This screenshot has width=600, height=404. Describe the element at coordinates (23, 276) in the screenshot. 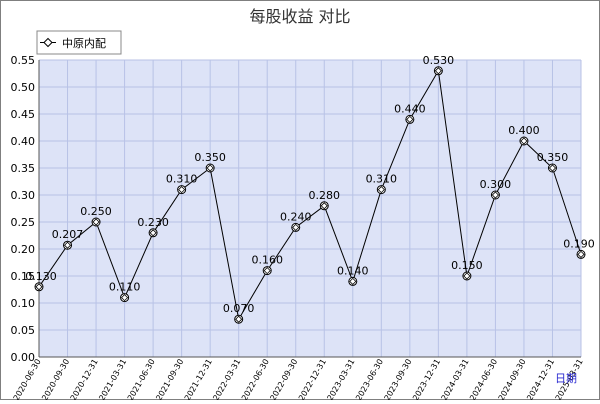

I see `y-tick-label: 0.15` at that location.